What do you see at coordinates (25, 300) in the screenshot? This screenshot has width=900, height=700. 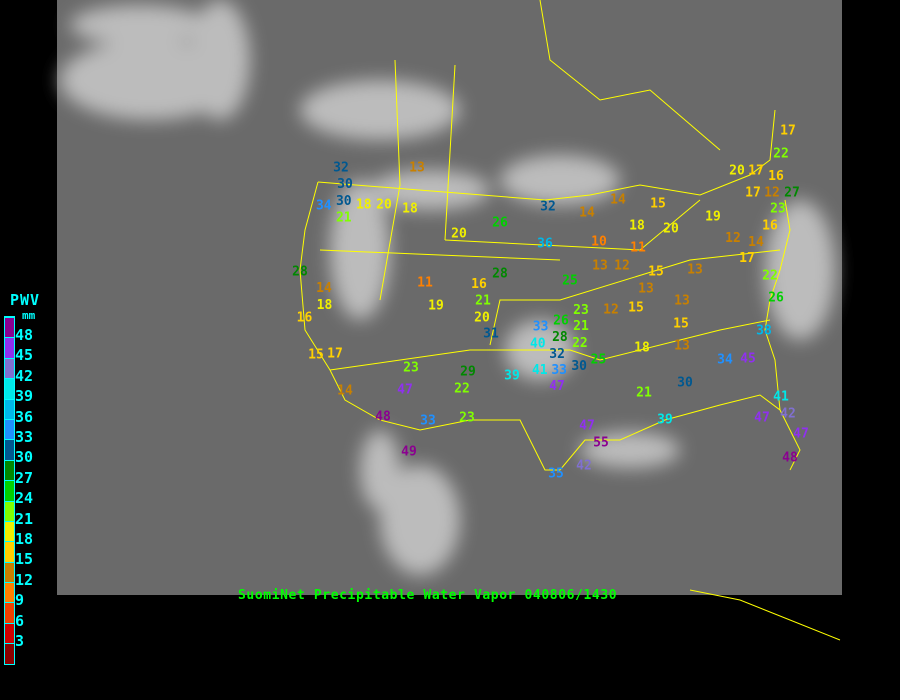 I see `legend-title: PWV` at bounding box center [25, 300].